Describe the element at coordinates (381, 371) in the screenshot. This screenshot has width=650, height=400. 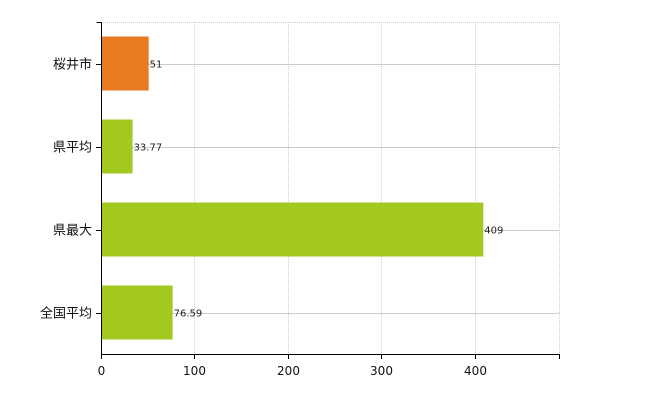
I see `x-tick-label-4: 300` at that location.